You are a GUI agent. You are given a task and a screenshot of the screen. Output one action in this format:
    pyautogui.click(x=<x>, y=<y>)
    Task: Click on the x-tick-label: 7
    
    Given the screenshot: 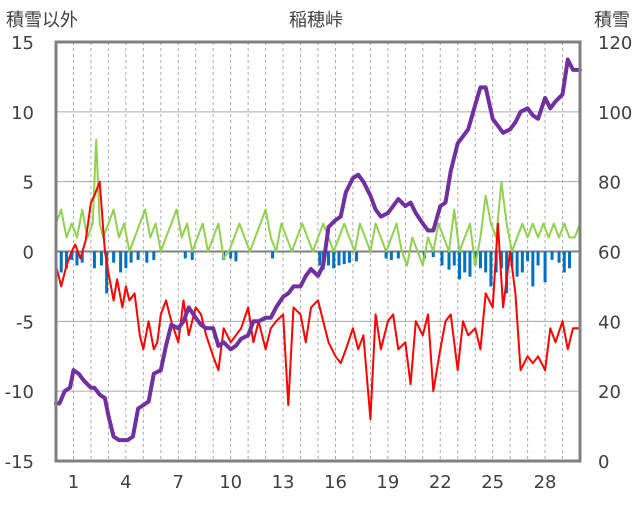 What is the action you would take?
    pyautogui.click(x=178, y=482)
    